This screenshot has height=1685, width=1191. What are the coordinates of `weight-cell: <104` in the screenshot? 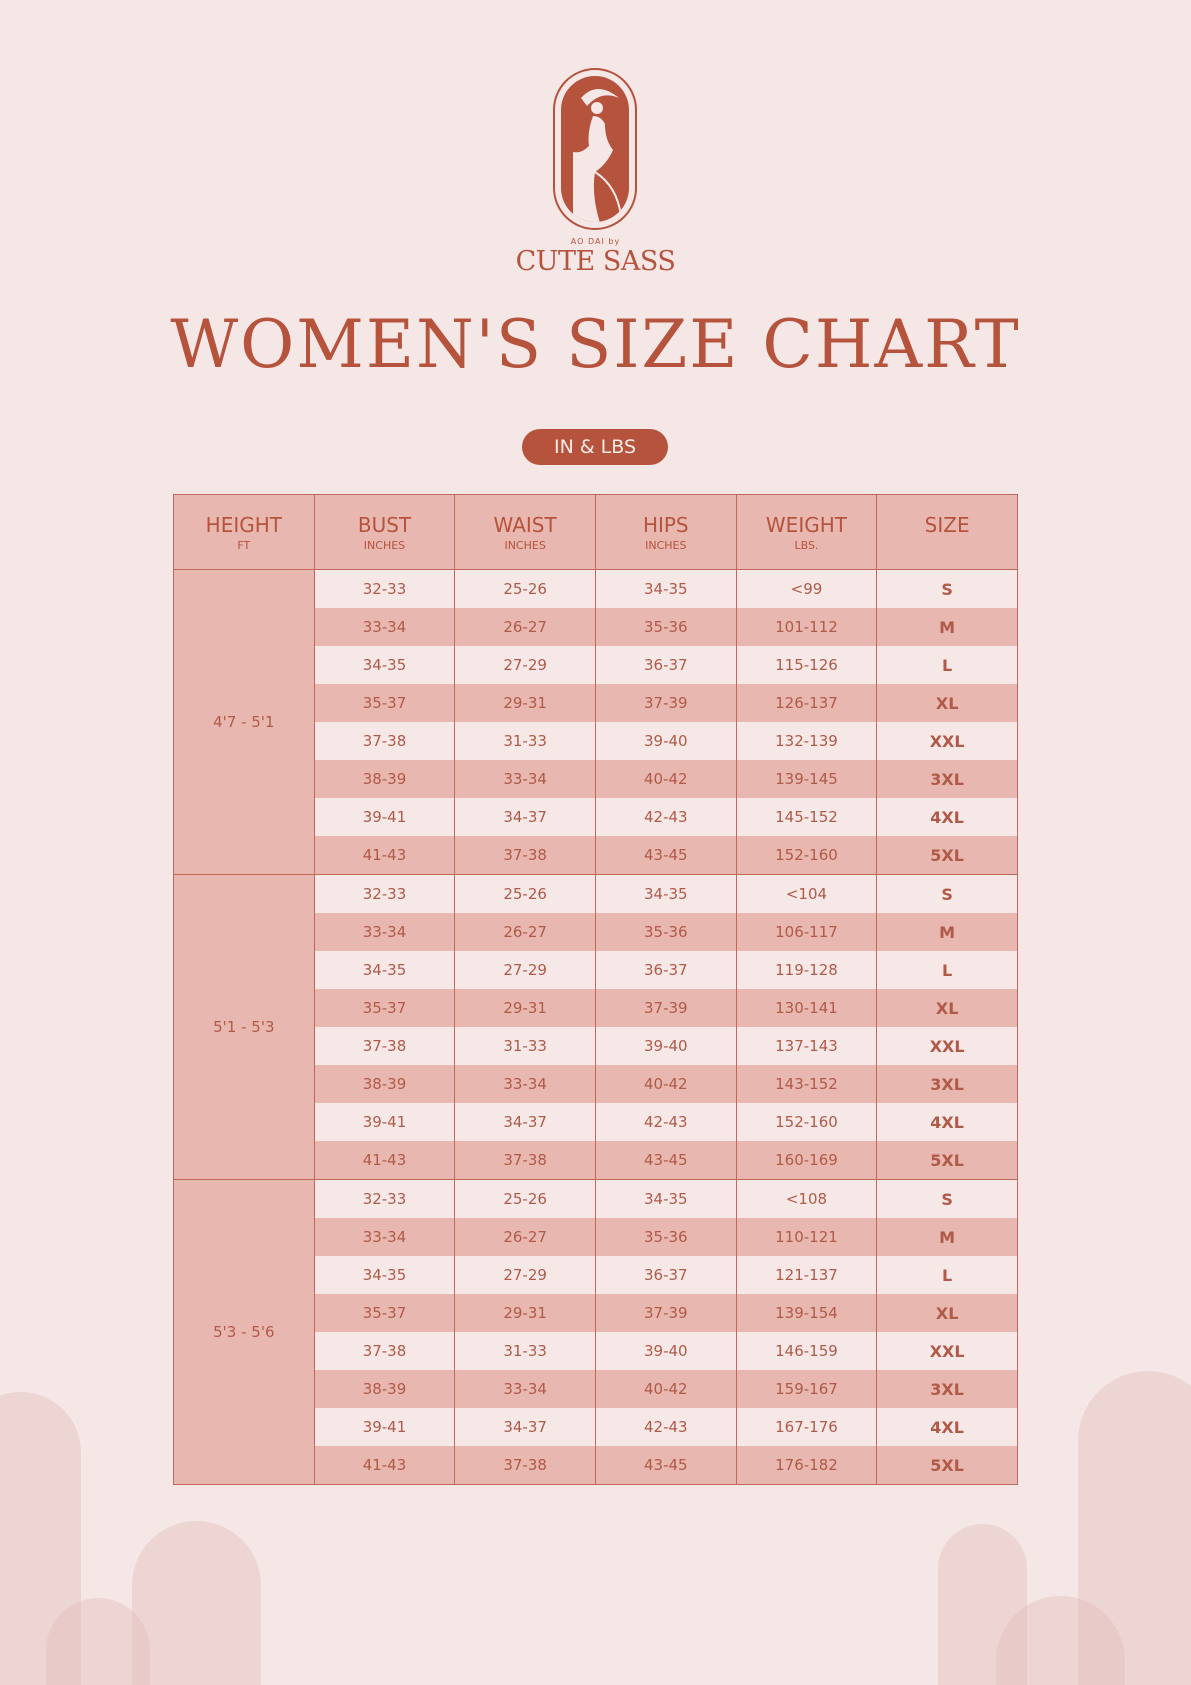 It's located at (806, 893).